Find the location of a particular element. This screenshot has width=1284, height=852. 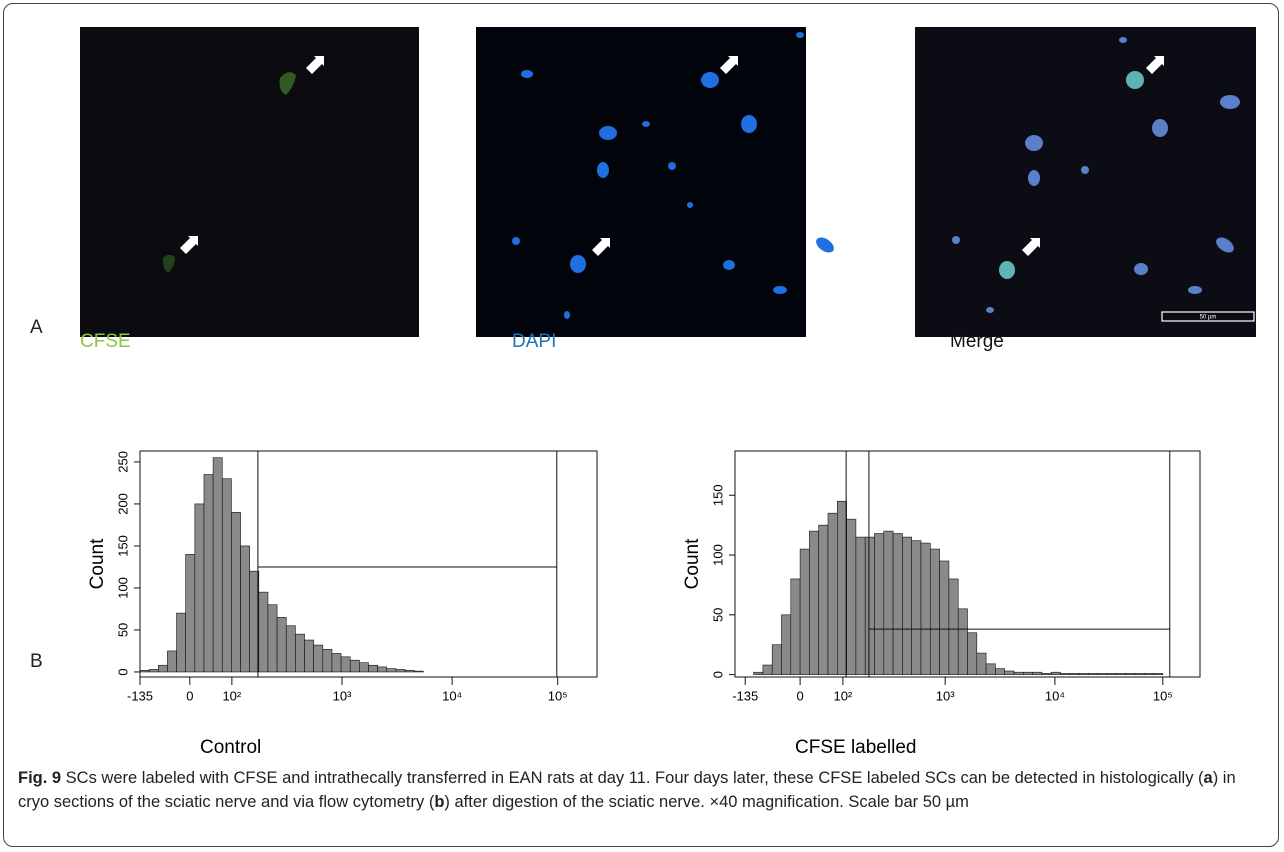

caption-text: b is located at coordinates (439, 802).